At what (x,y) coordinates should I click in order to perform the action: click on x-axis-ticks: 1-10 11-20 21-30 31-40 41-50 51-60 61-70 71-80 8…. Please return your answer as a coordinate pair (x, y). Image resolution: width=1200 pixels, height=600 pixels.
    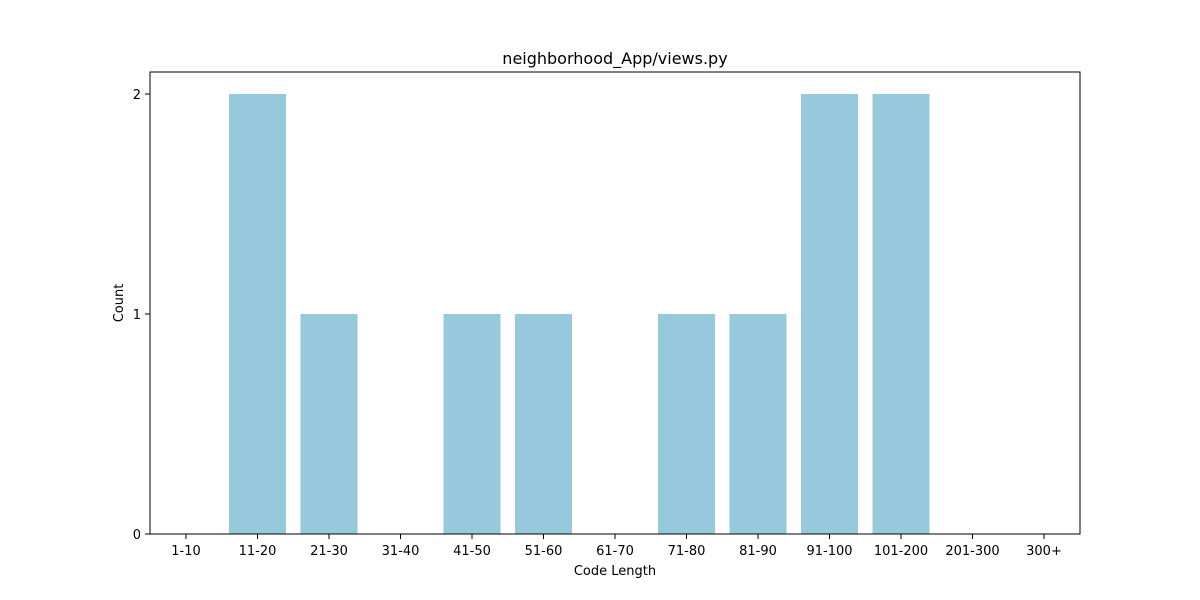
    Looking at the image, I should click on (616, 546).